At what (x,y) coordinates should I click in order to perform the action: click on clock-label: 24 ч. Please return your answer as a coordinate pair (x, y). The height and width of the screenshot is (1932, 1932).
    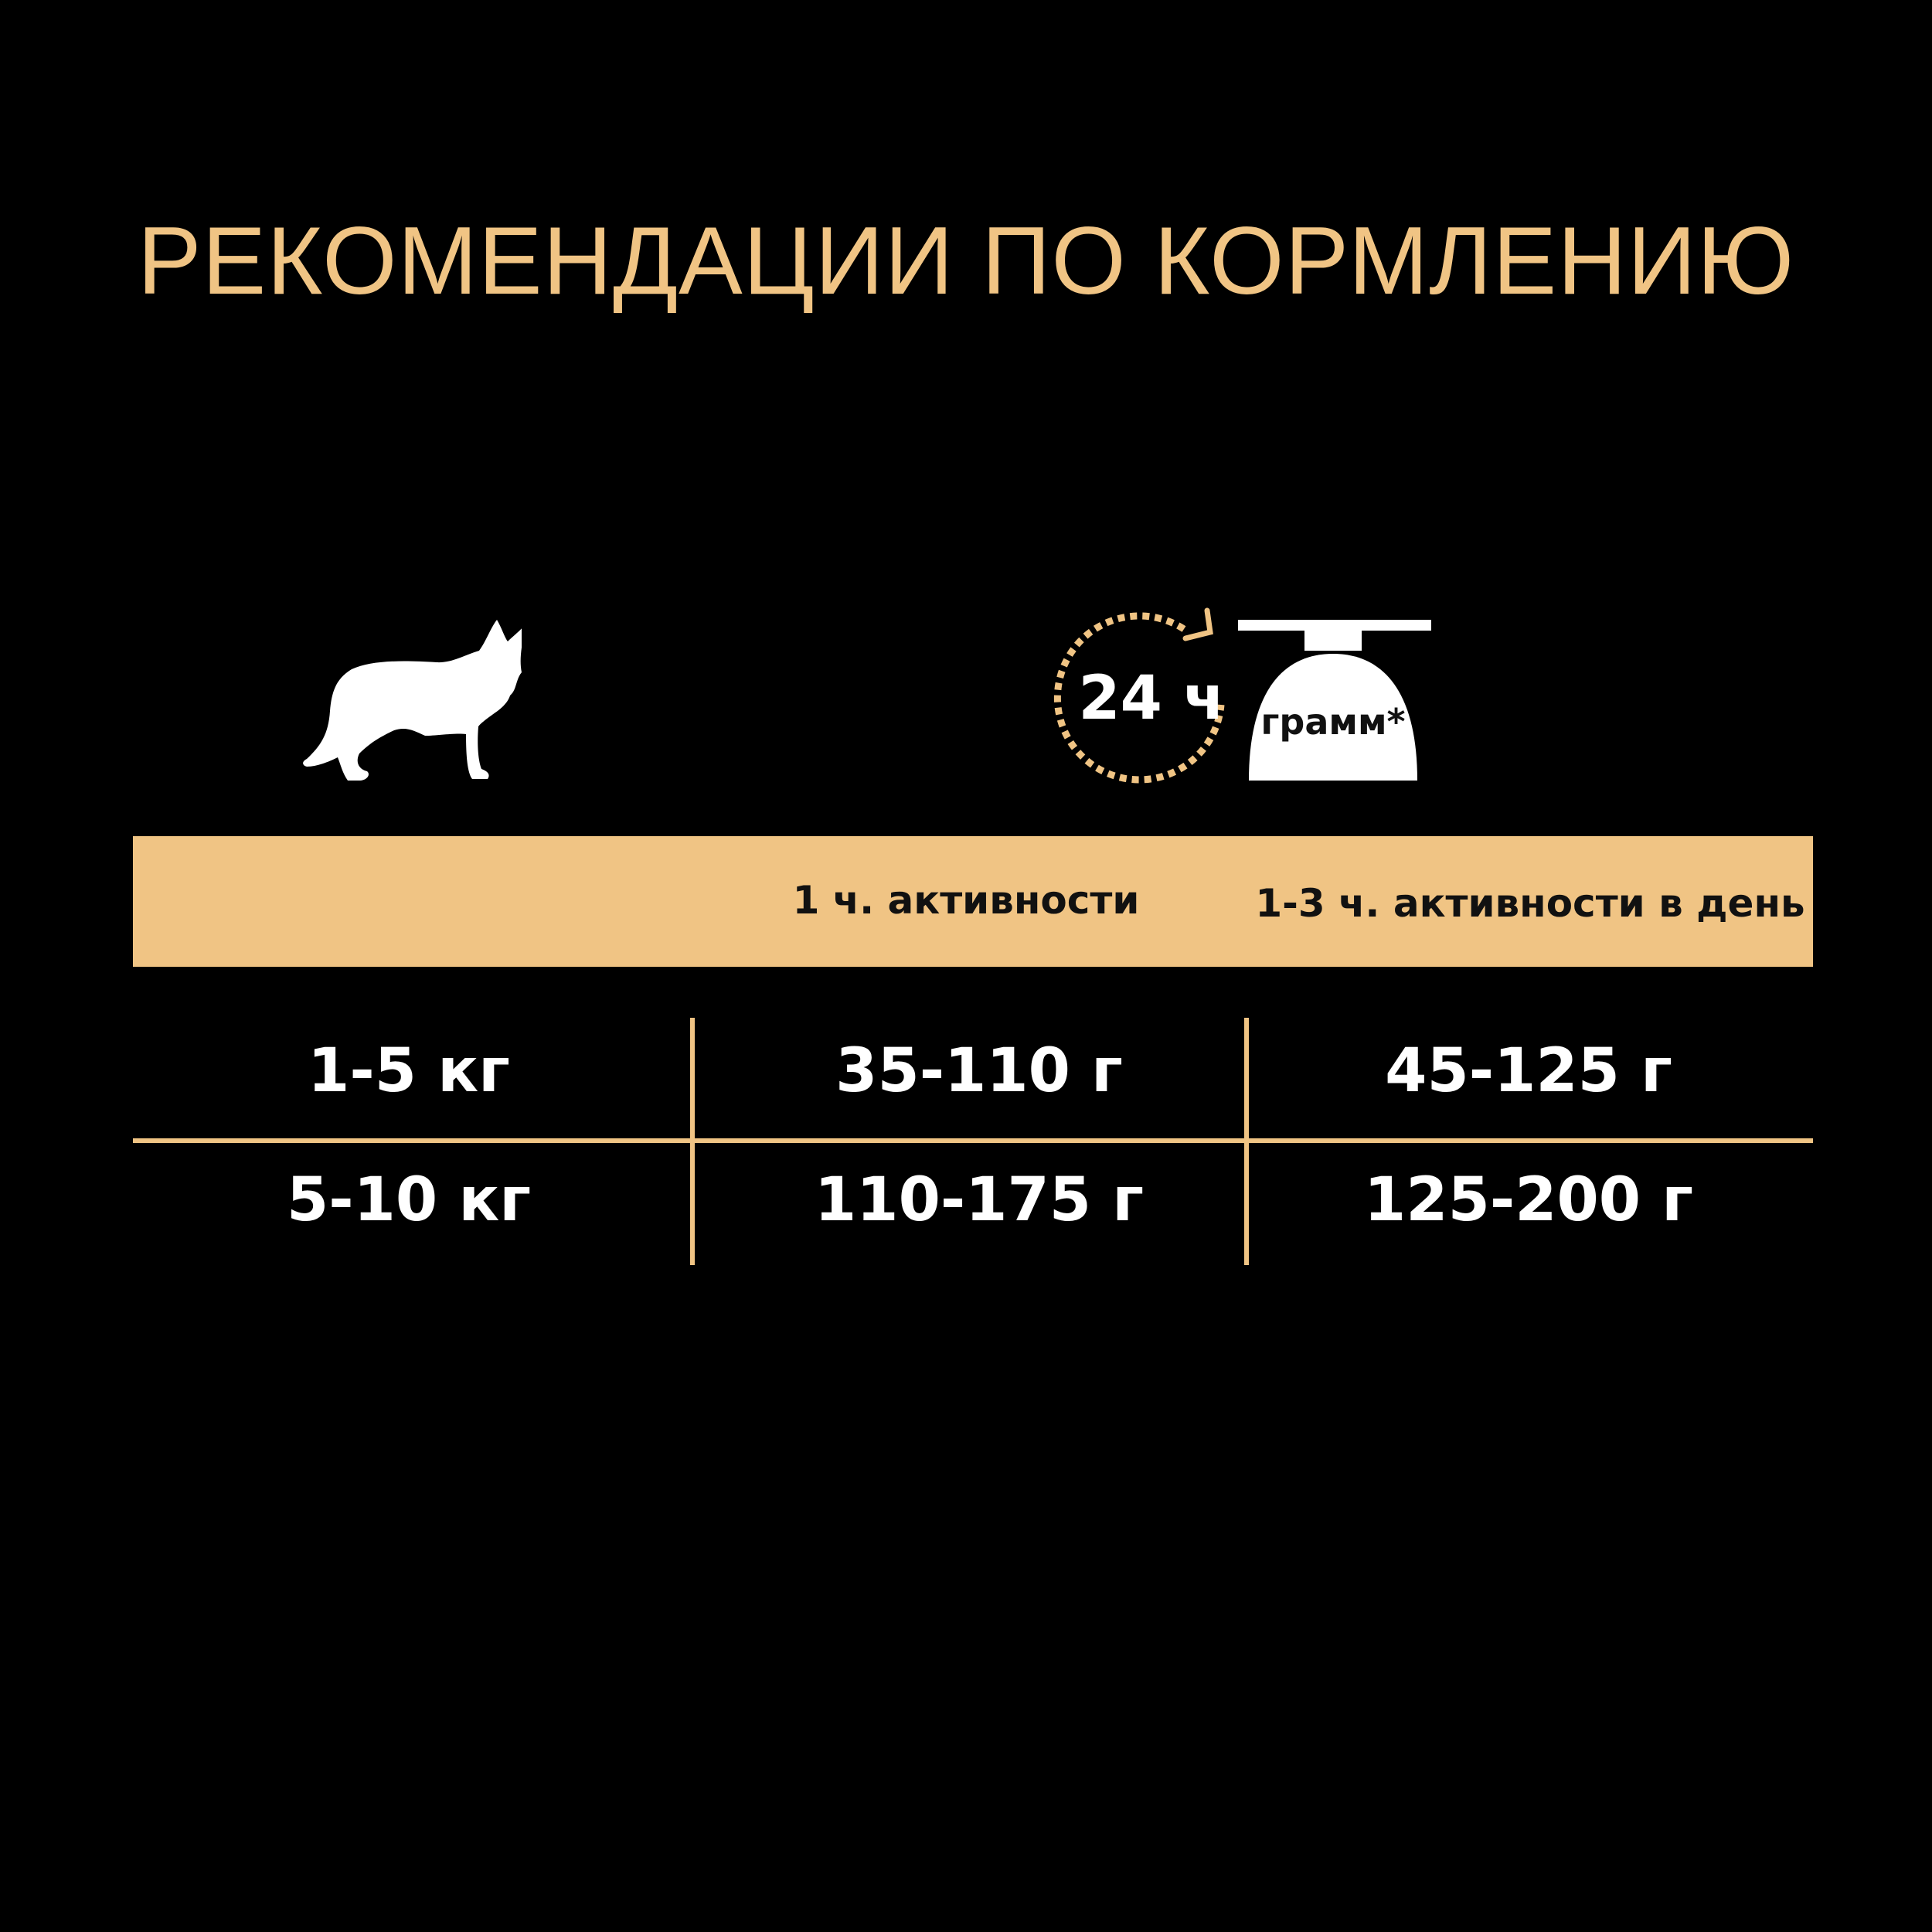
    Looking at the image, I should click on (1151, 699).